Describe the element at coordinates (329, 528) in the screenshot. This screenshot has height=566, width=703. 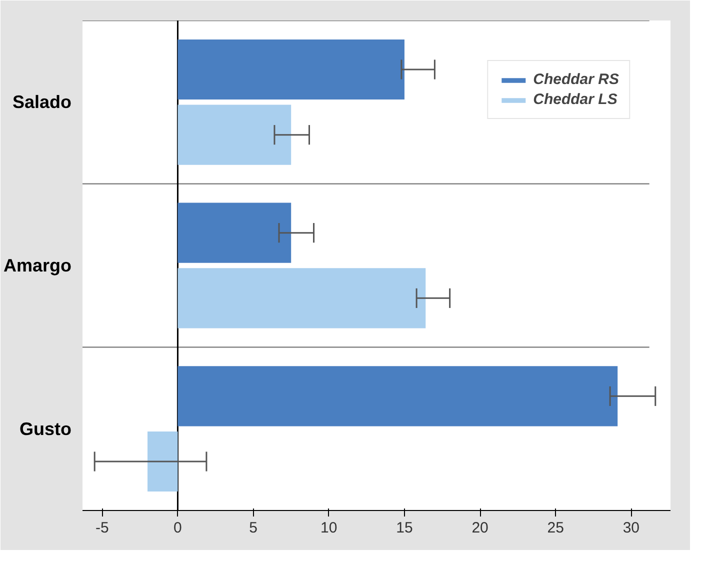
I see `x-tick-label: 10` at that location.